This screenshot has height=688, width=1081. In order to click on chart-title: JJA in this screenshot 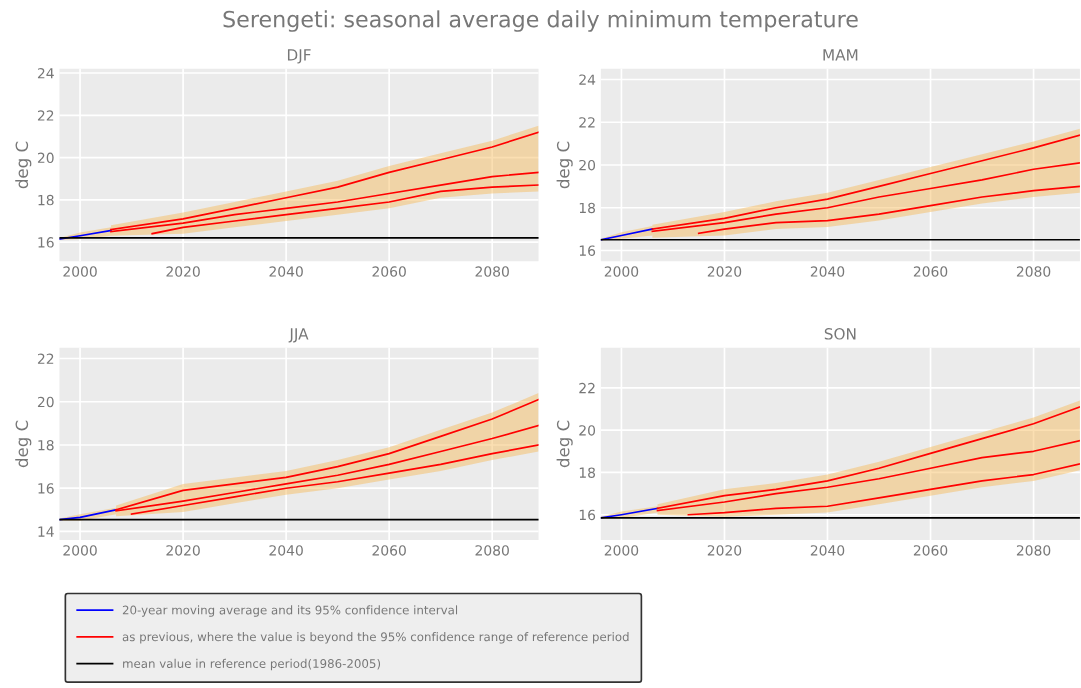, I will do `click(298, 335)`.